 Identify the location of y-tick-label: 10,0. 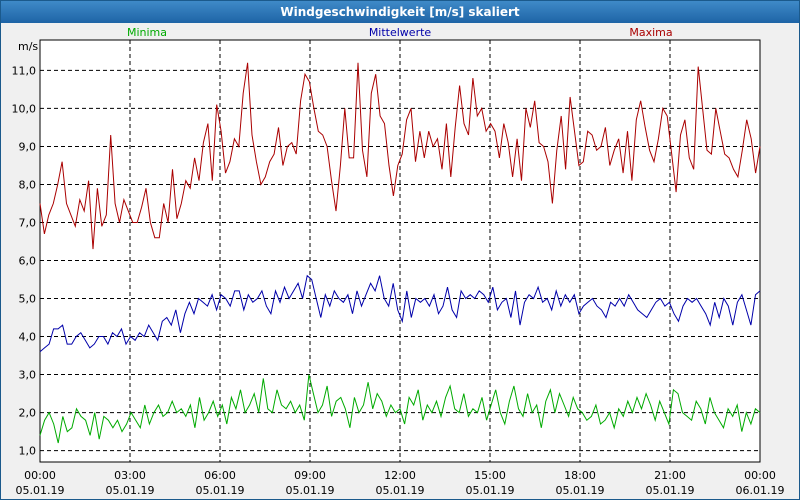
(24, 108).